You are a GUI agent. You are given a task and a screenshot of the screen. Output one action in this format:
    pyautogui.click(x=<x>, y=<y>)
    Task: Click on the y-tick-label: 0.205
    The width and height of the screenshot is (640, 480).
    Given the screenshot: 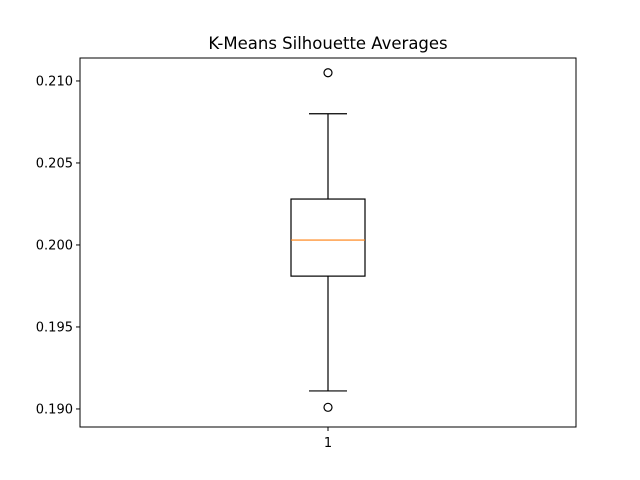 What is the action you would take?
    pyautogui.click(x=54, y=163)
    